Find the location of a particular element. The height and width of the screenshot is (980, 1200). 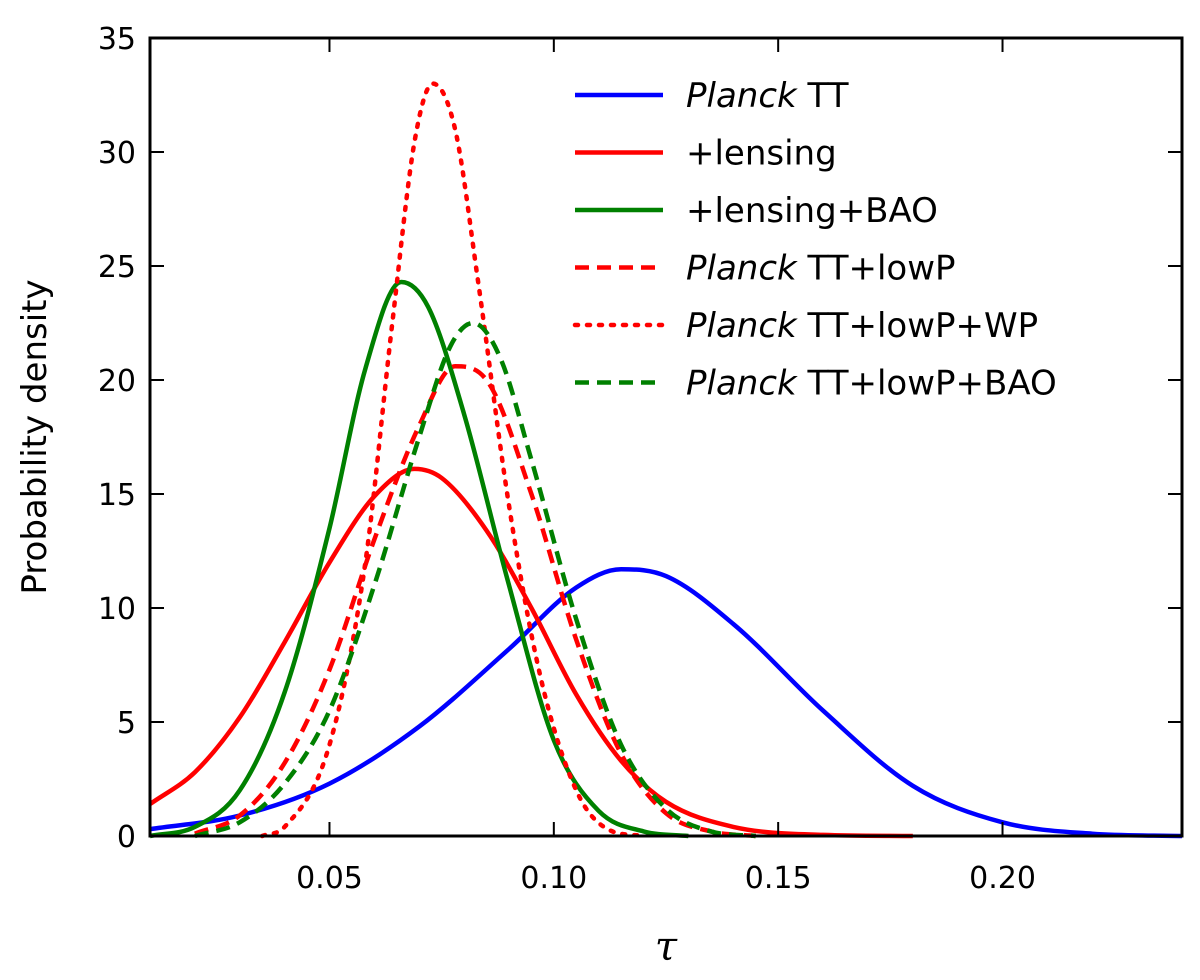

y-tick-label: 20 is located at coordinates (117, 381).